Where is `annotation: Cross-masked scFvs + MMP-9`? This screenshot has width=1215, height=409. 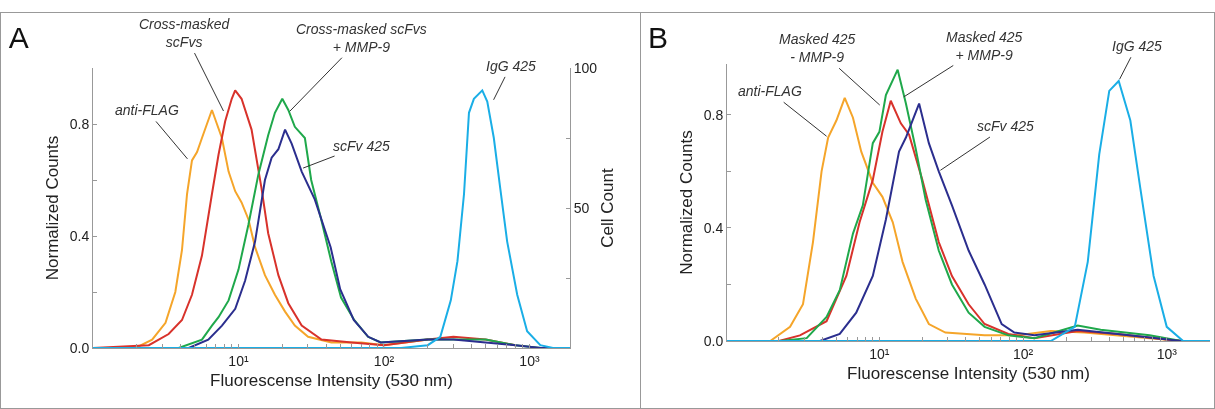
annotation: Cross-masked scFvs + MMP-9 is located at coordinates (361, 38).